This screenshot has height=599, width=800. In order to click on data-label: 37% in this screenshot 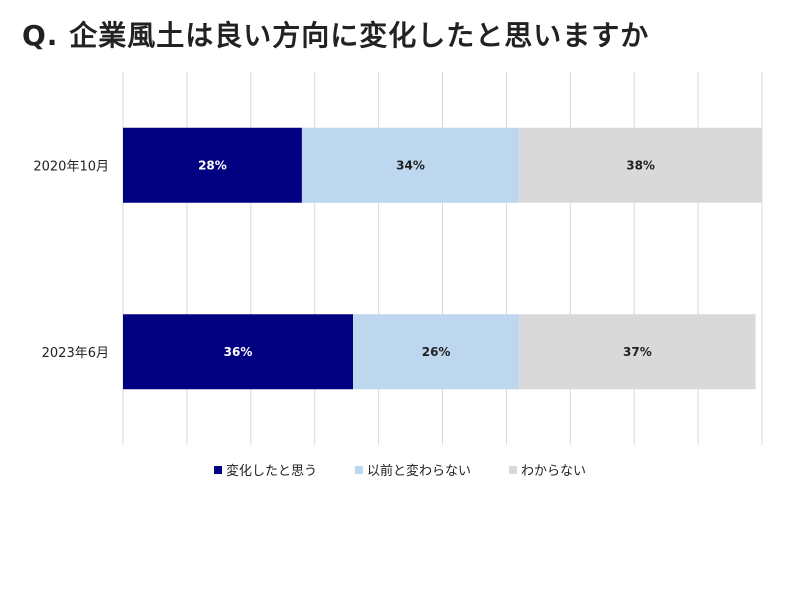, I will do `click(637, 352)`.